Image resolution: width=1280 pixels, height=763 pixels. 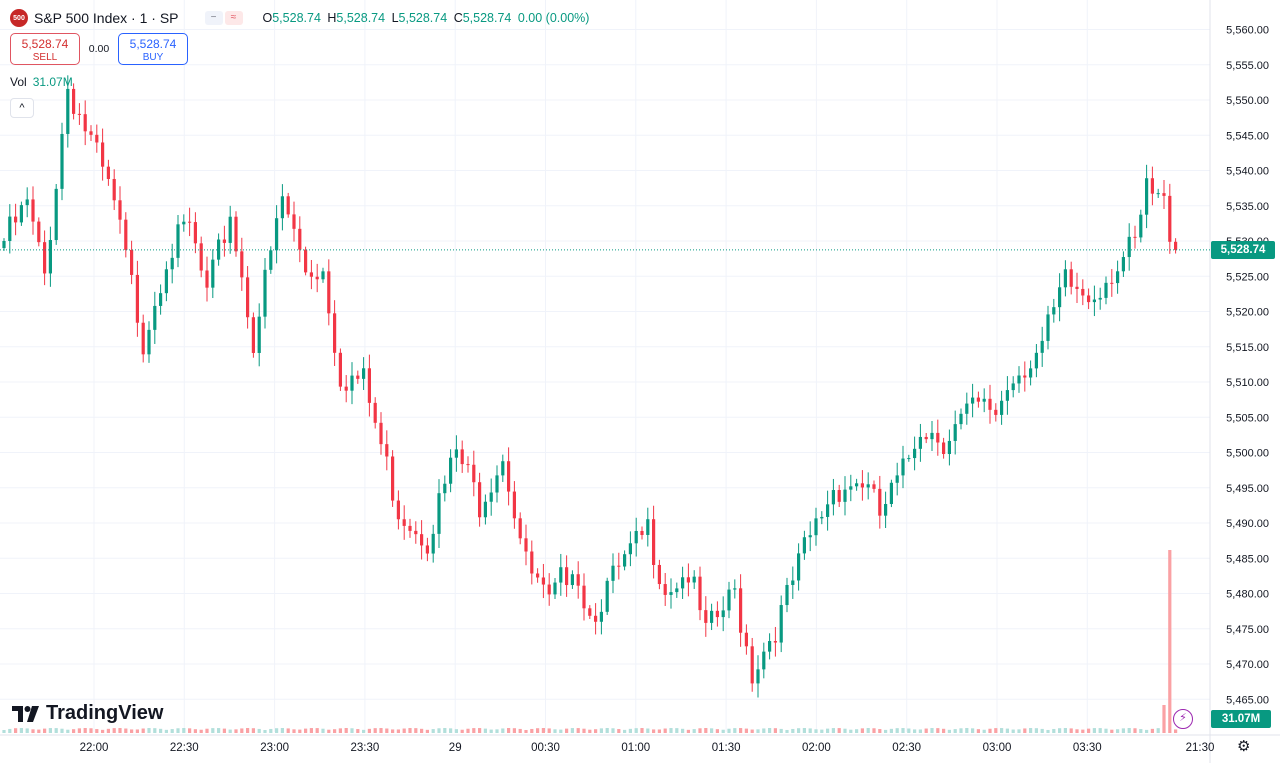 What do you see at coordinates (365, 748) in the screenshot?
I see `x-tick-label: 23:30` at bounding box center [365, 748].